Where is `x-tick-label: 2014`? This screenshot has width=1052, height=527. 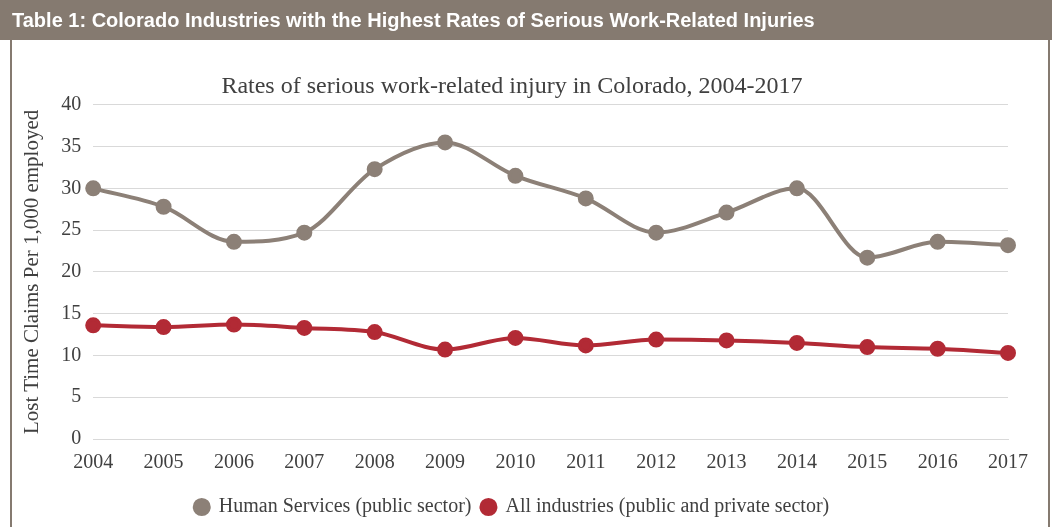
x-tick-label: 2014 is located at coordinates (796, 461).